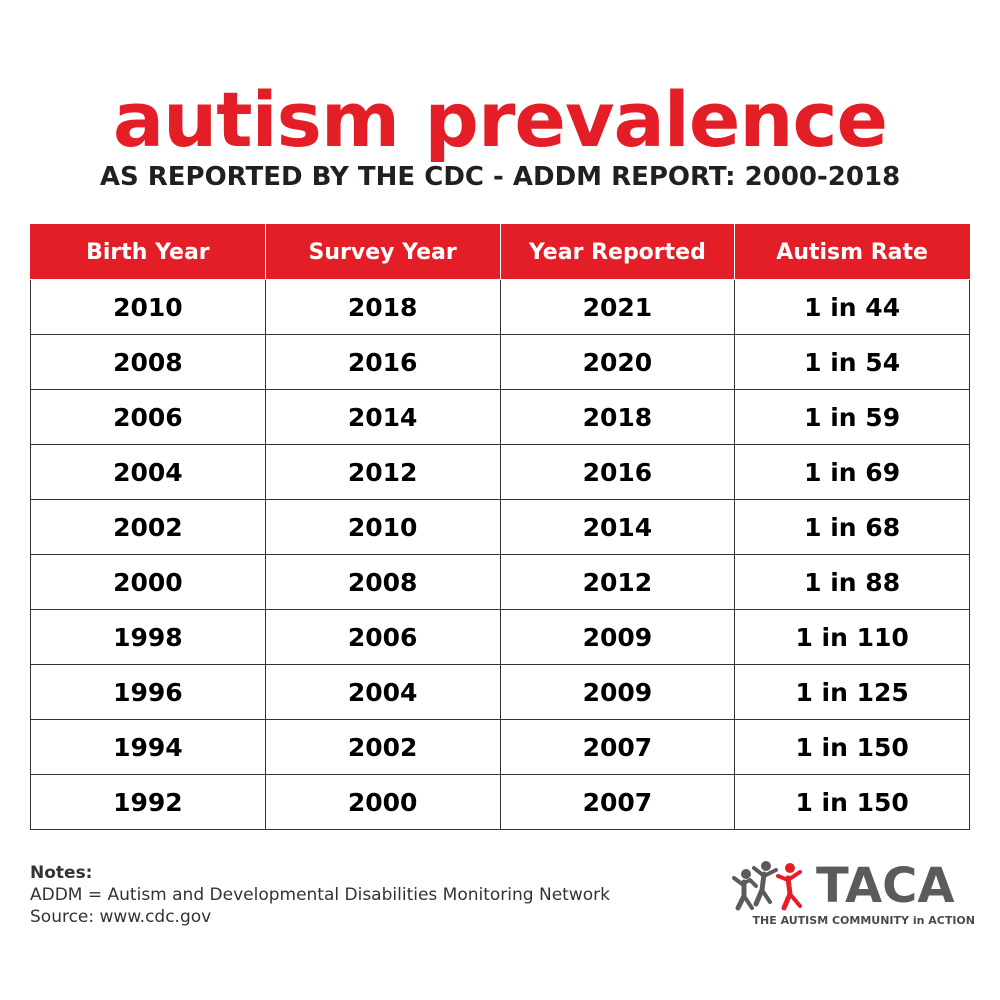  What do you see at coordinates (382, 362) in the screenshot?
I see `survey-year-cell: 2016` at bounding box center [382, 362].